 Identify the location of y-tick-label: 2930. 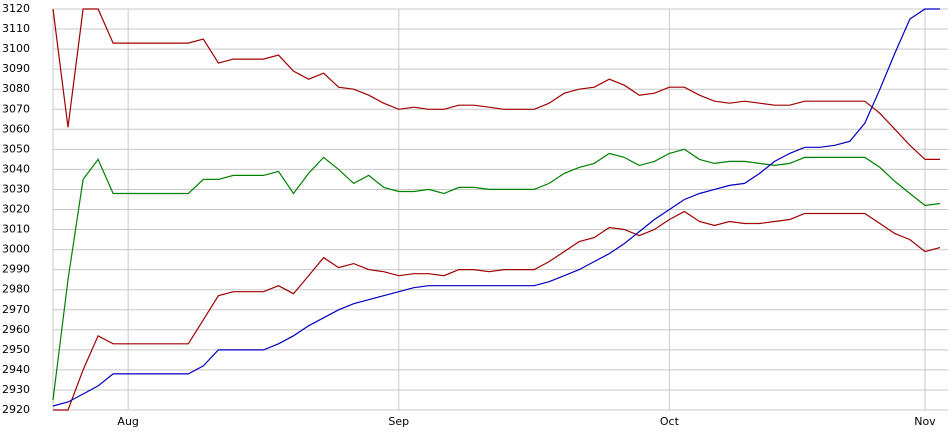
(16, 389).